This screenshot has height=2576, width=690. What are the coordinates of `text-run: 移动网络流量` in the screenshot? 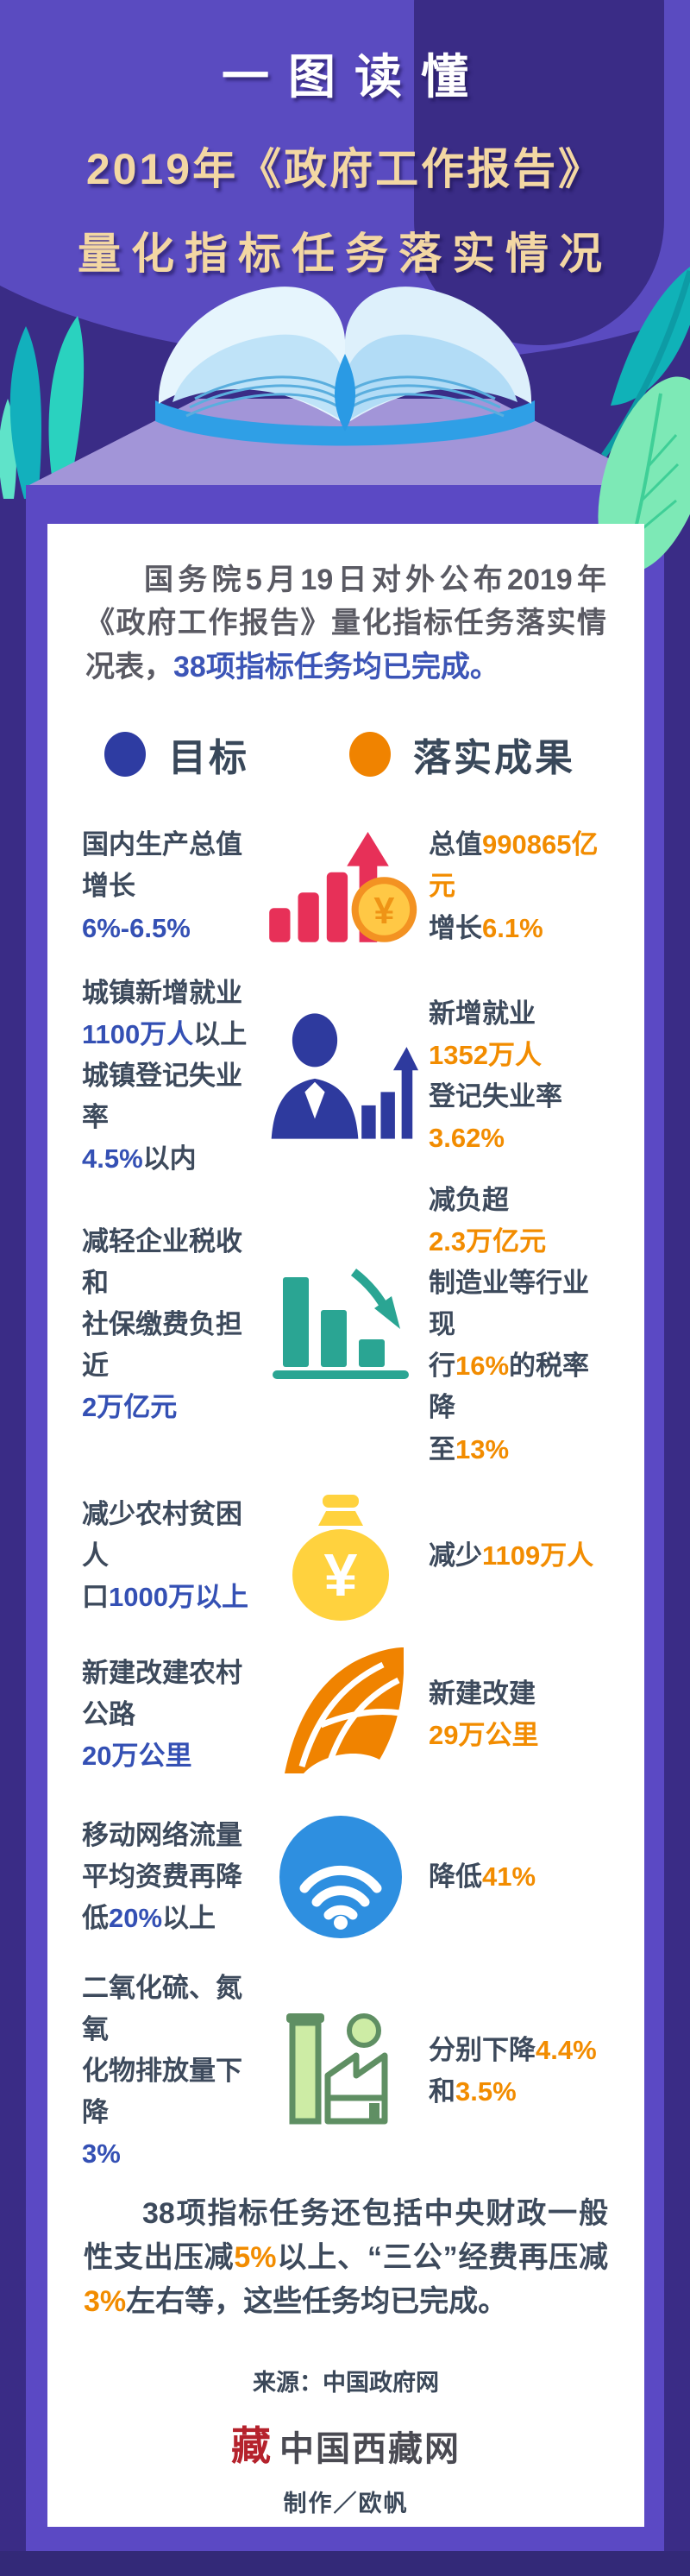 It's located at (162, 1836).